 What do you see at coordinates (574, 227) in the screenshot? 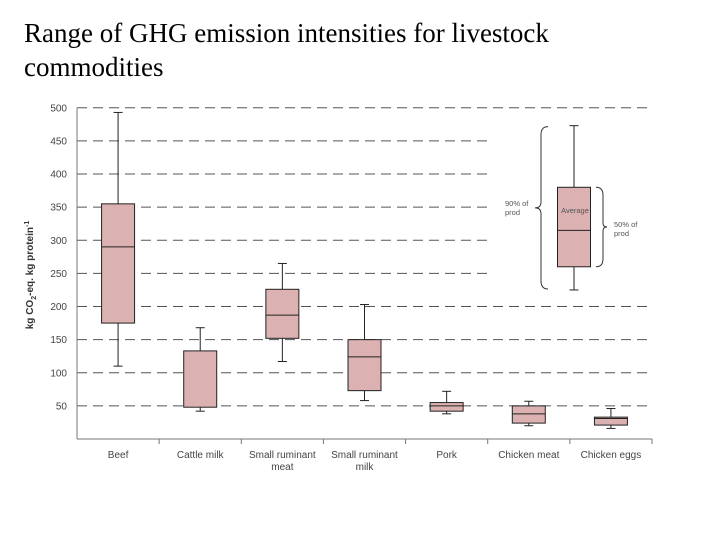
I see `legend-box` at bounding box center [574, 227].